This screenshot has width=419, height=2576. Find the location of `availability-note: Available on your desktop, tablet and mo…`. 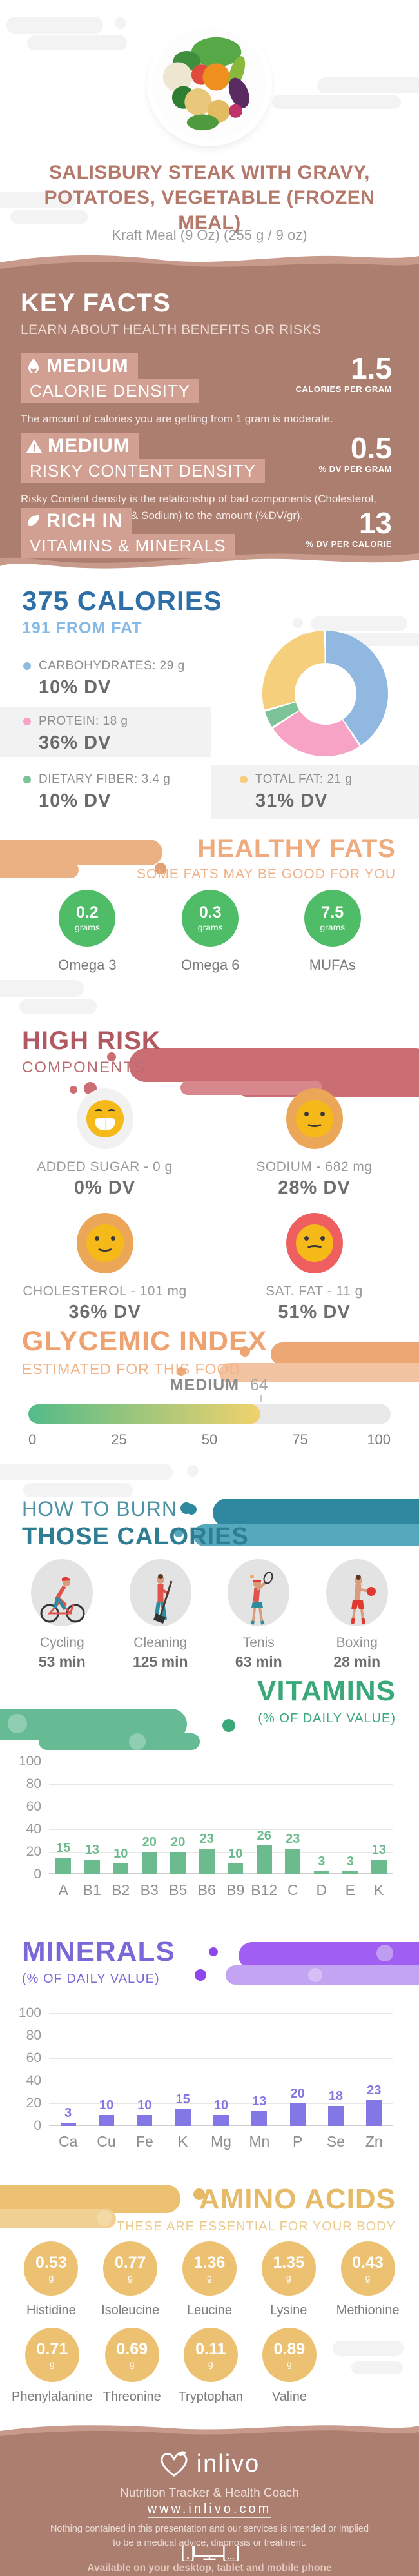

availability-note: Available on your desktop, tablet and mo… is located at coordinates (209, 2567).